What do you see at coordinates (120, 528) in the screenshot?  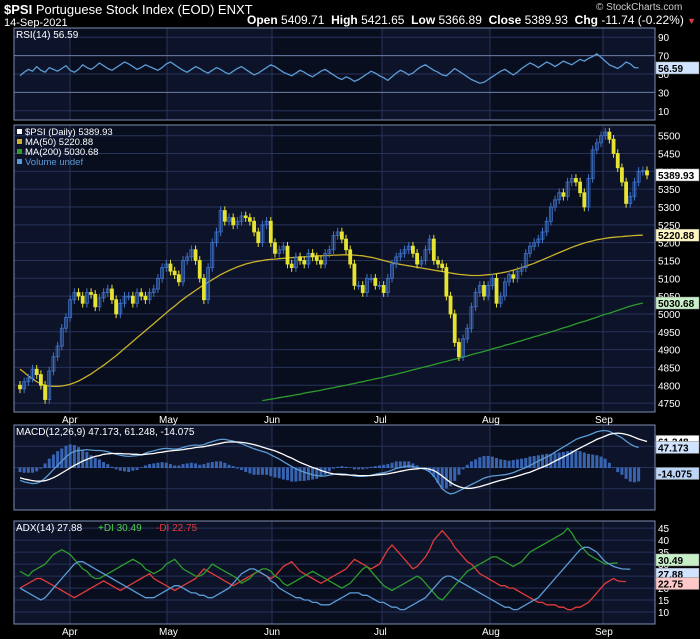 I see `plus-di-legend: +DI 30.49` at bounding box center [120, 528].